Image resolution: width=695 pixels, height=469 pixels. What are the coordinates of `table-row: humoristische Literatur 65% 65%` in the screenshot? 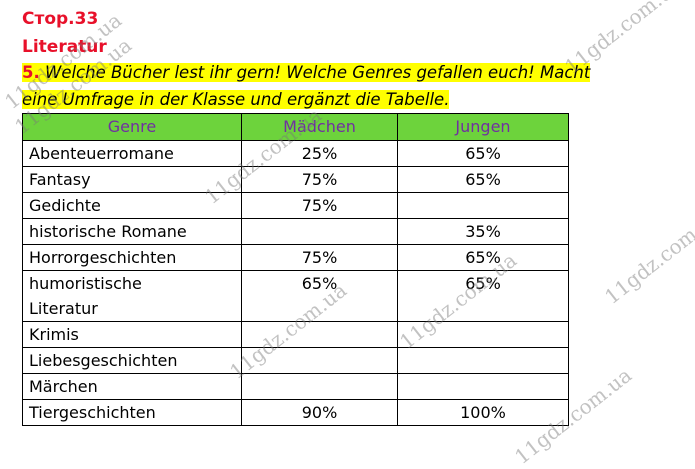 It's located at (295, 296).